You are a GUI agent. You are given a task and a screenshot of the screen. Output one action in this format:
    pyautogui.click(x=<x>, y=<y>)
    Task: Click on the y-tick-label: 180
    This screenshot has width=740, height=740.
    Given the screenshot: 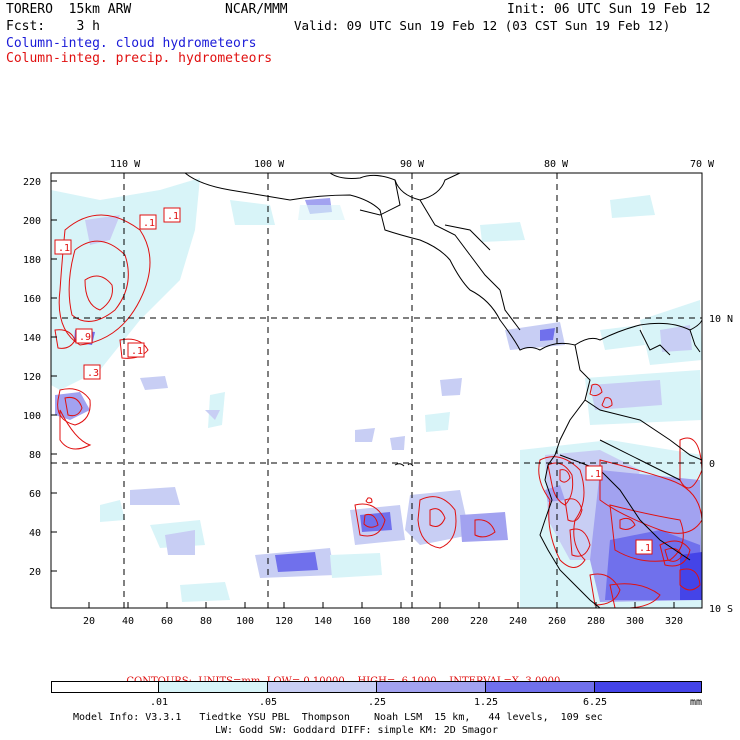 What is the action you would take?
    pyautogui.click(x=32, y=260)
    